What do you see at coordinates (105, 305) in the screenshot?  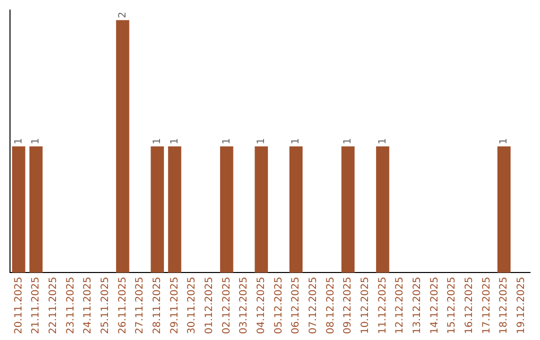 I see `x-tick-label: 25.11.2025` at bounding box center [105, 305].